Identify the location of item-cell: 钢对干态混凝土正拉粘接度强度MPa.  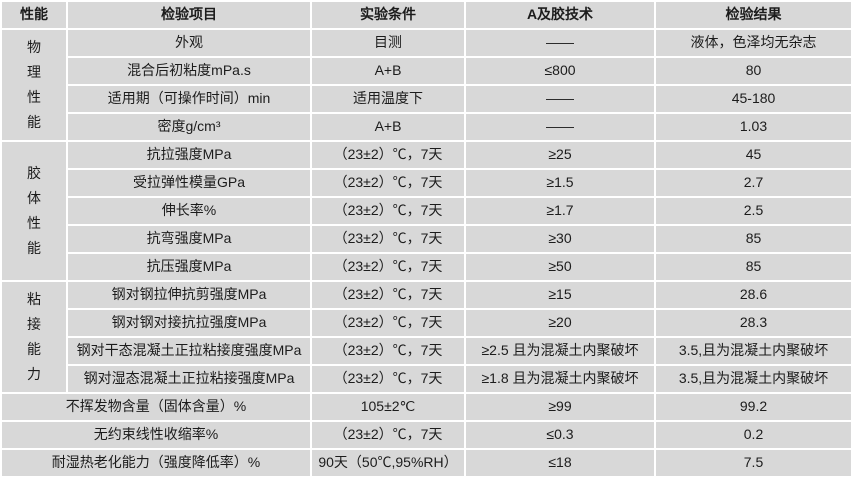
(189, 351).